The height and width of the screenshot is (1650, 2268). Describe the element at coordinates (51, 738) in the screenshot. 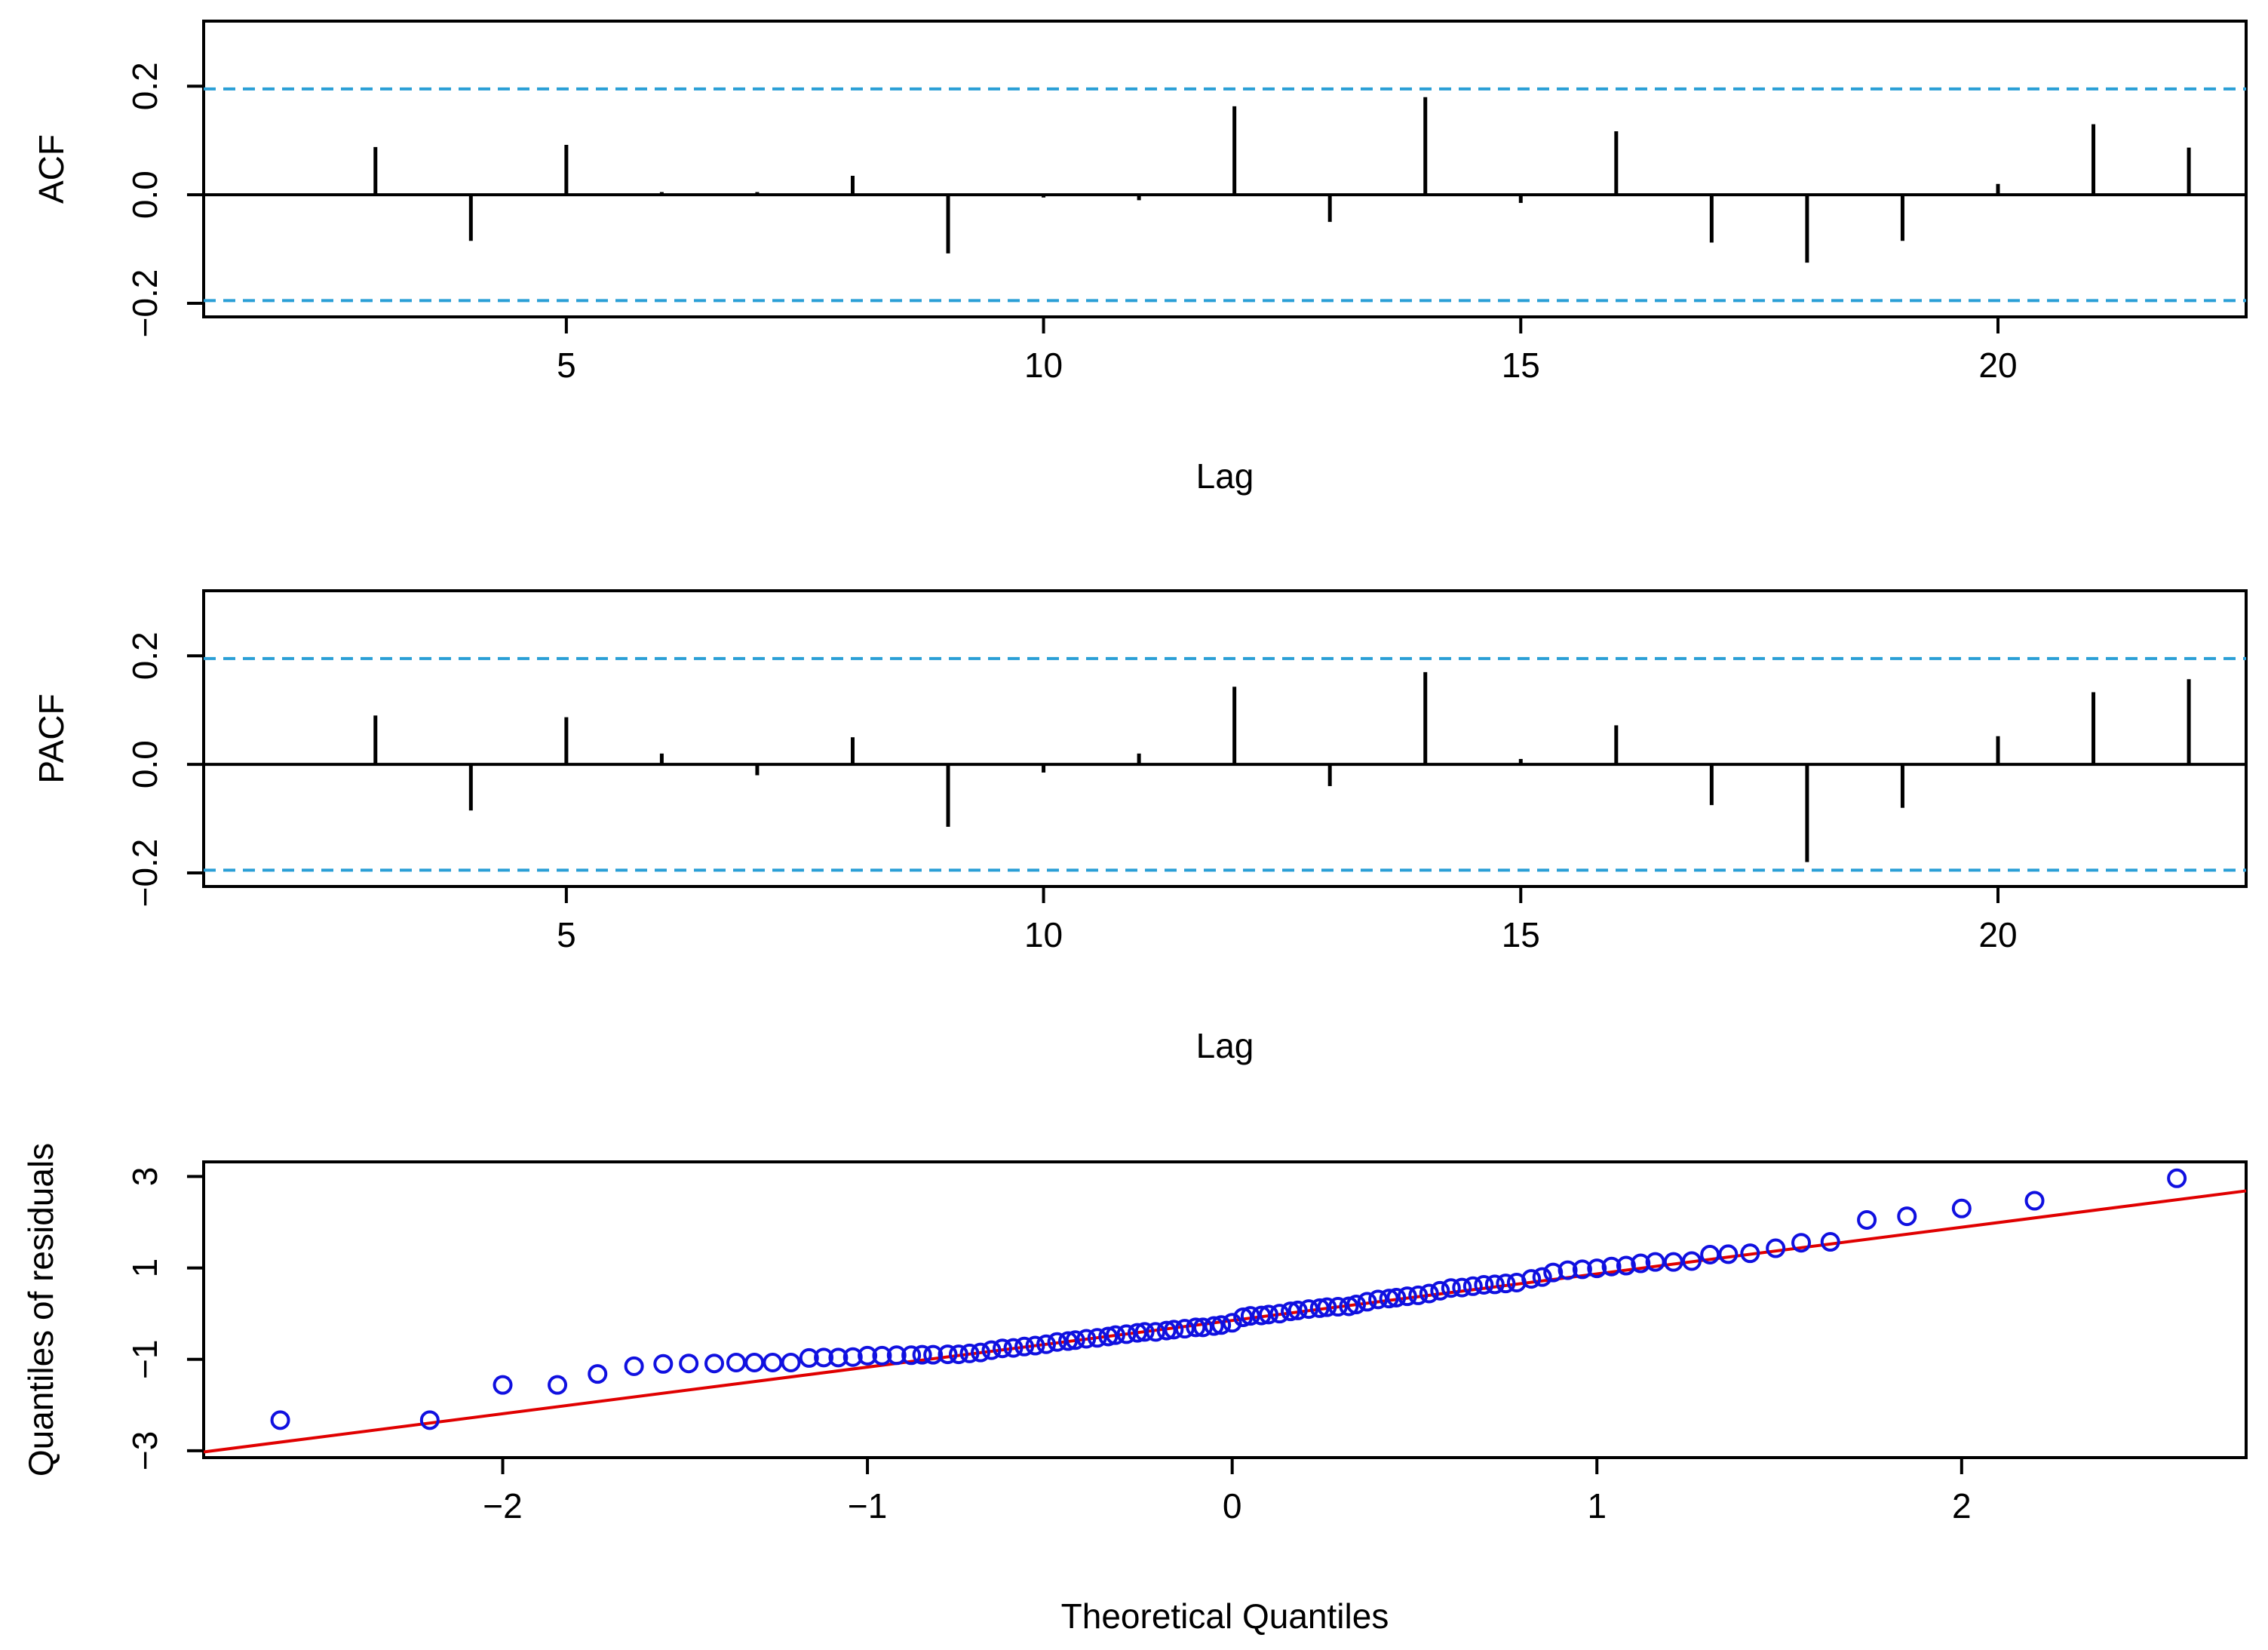

I see `pacf-y-axis-label: PACF` at that location.